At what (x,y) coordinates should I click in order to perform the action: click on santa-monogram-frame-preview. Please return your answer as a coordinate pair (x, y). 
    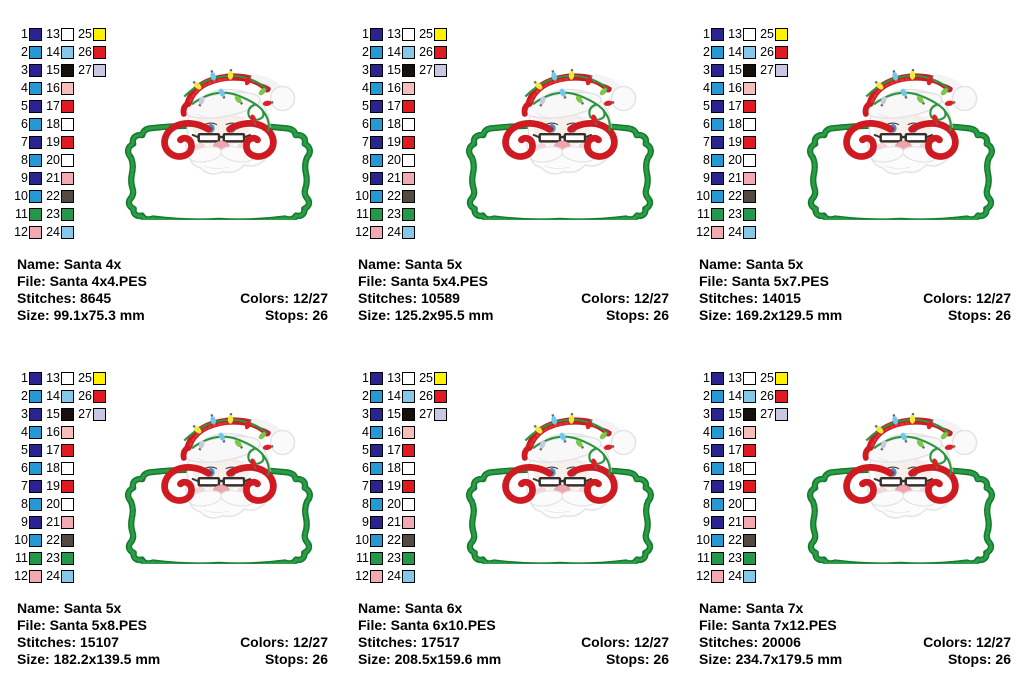
    Looking at the image, I should click on (559, 482).